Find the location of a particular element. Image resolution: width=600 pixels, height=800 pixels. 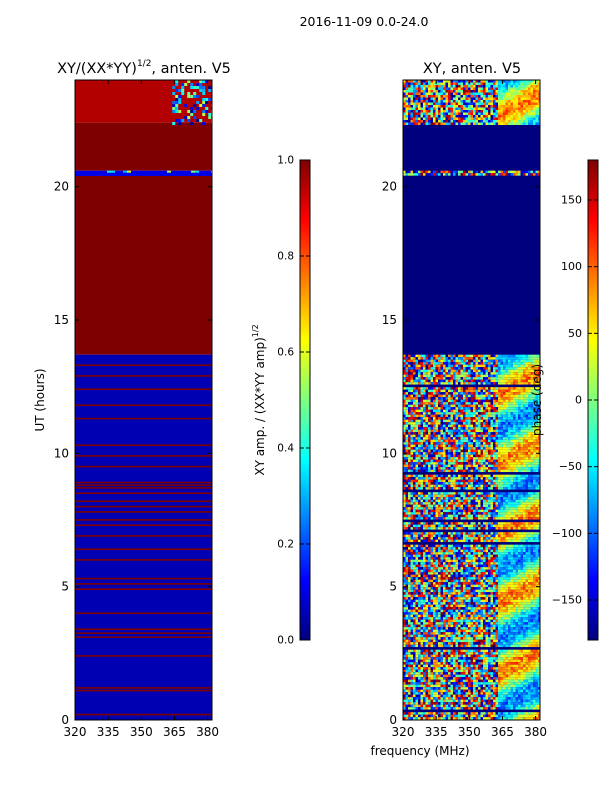

left-heatmap-bright-row is located at coordinates (143, 456).